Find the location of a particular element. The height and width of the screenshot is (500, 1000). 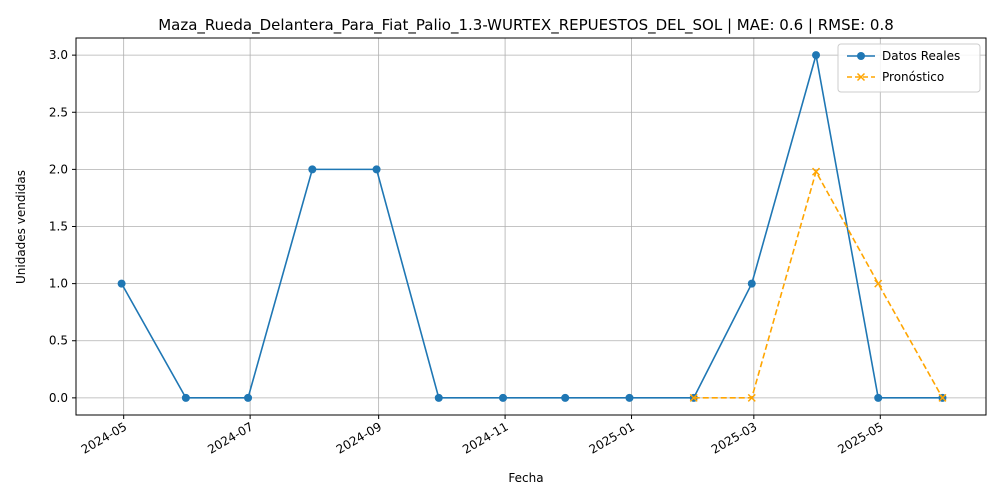

y-axis-label: Unidades vendidas is located at coordinates (21, 227).